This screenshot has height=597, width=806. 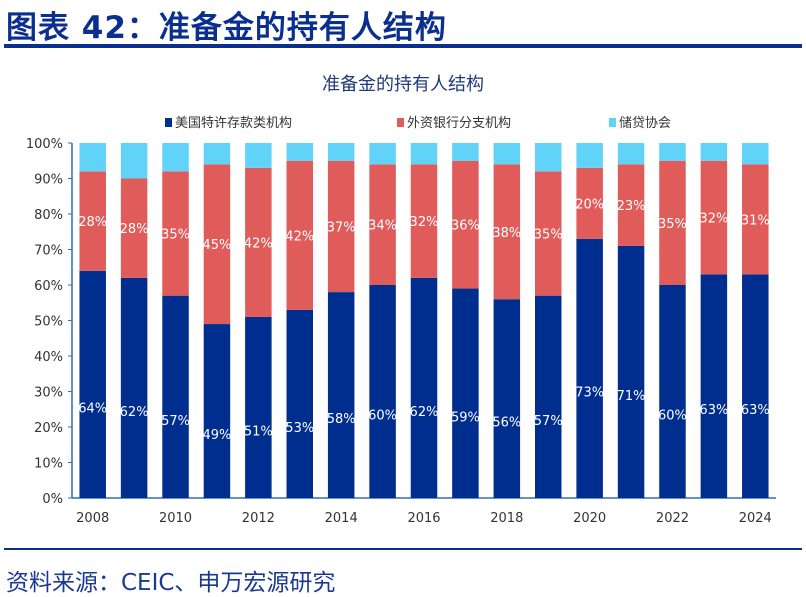 What do you see at coordinates (92, 408) in the screenshot?
I see `data-label: 64%` at bounding box center [92, 408].